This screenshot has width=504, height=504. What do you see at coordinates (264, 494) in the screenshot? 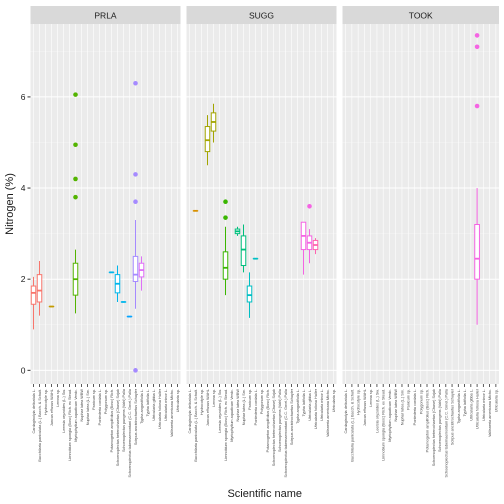
I see `x-axis-title: Scientific name` at bounding box center [264, 494].